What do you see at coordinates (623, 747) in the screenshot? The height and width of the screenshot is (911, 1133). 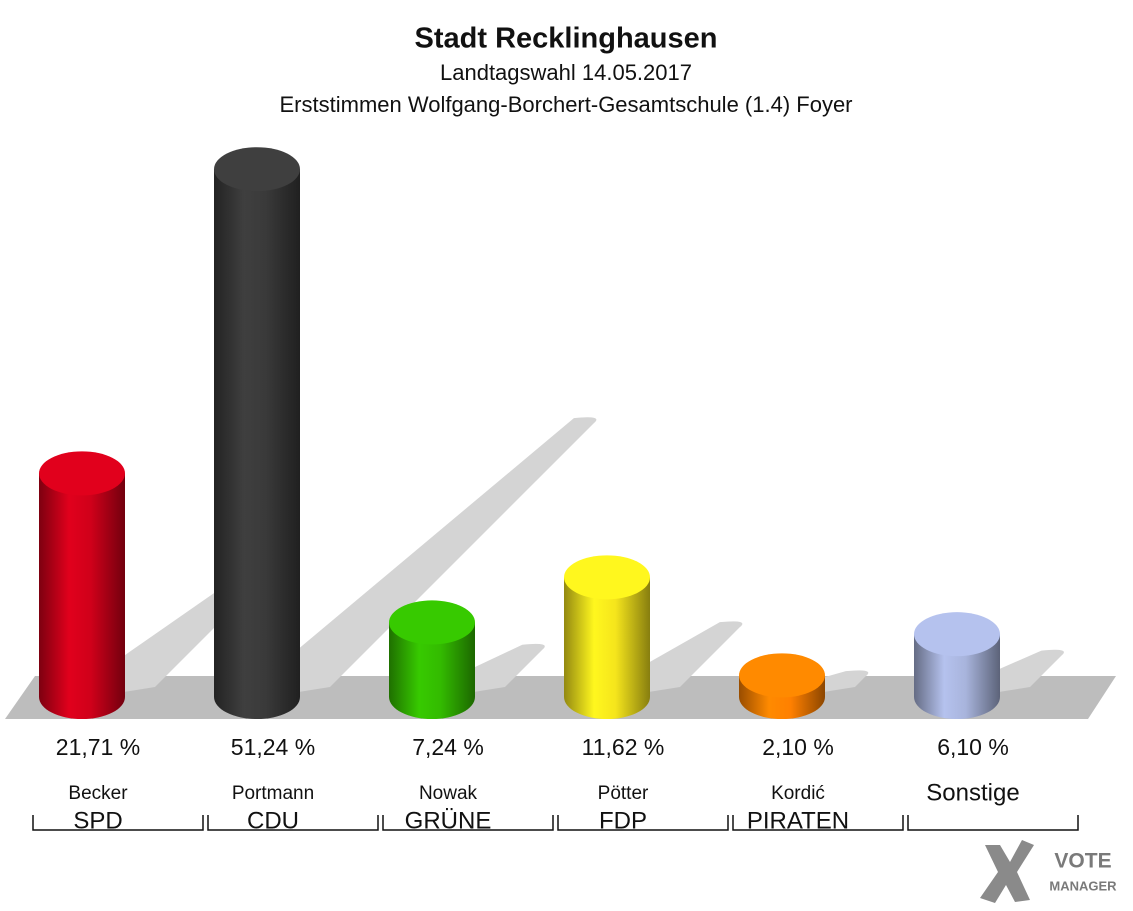 I see `value-label: 11,62 %` at bounding box center [623, 747].